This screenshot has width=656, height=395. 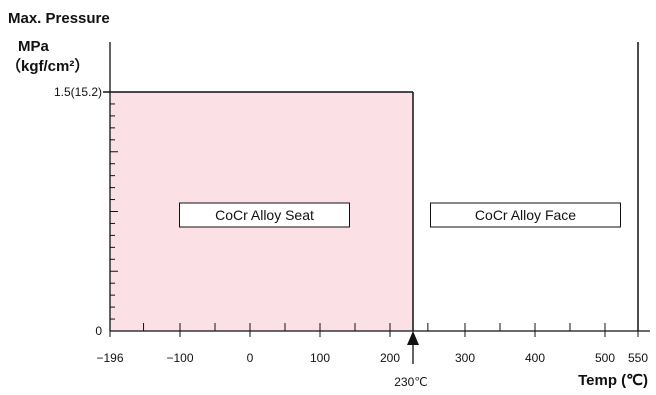 What do you see at coordinates (179, 358) in the screenshot?
I see `x-tick-label: −100` at bounding box center [179, 358].